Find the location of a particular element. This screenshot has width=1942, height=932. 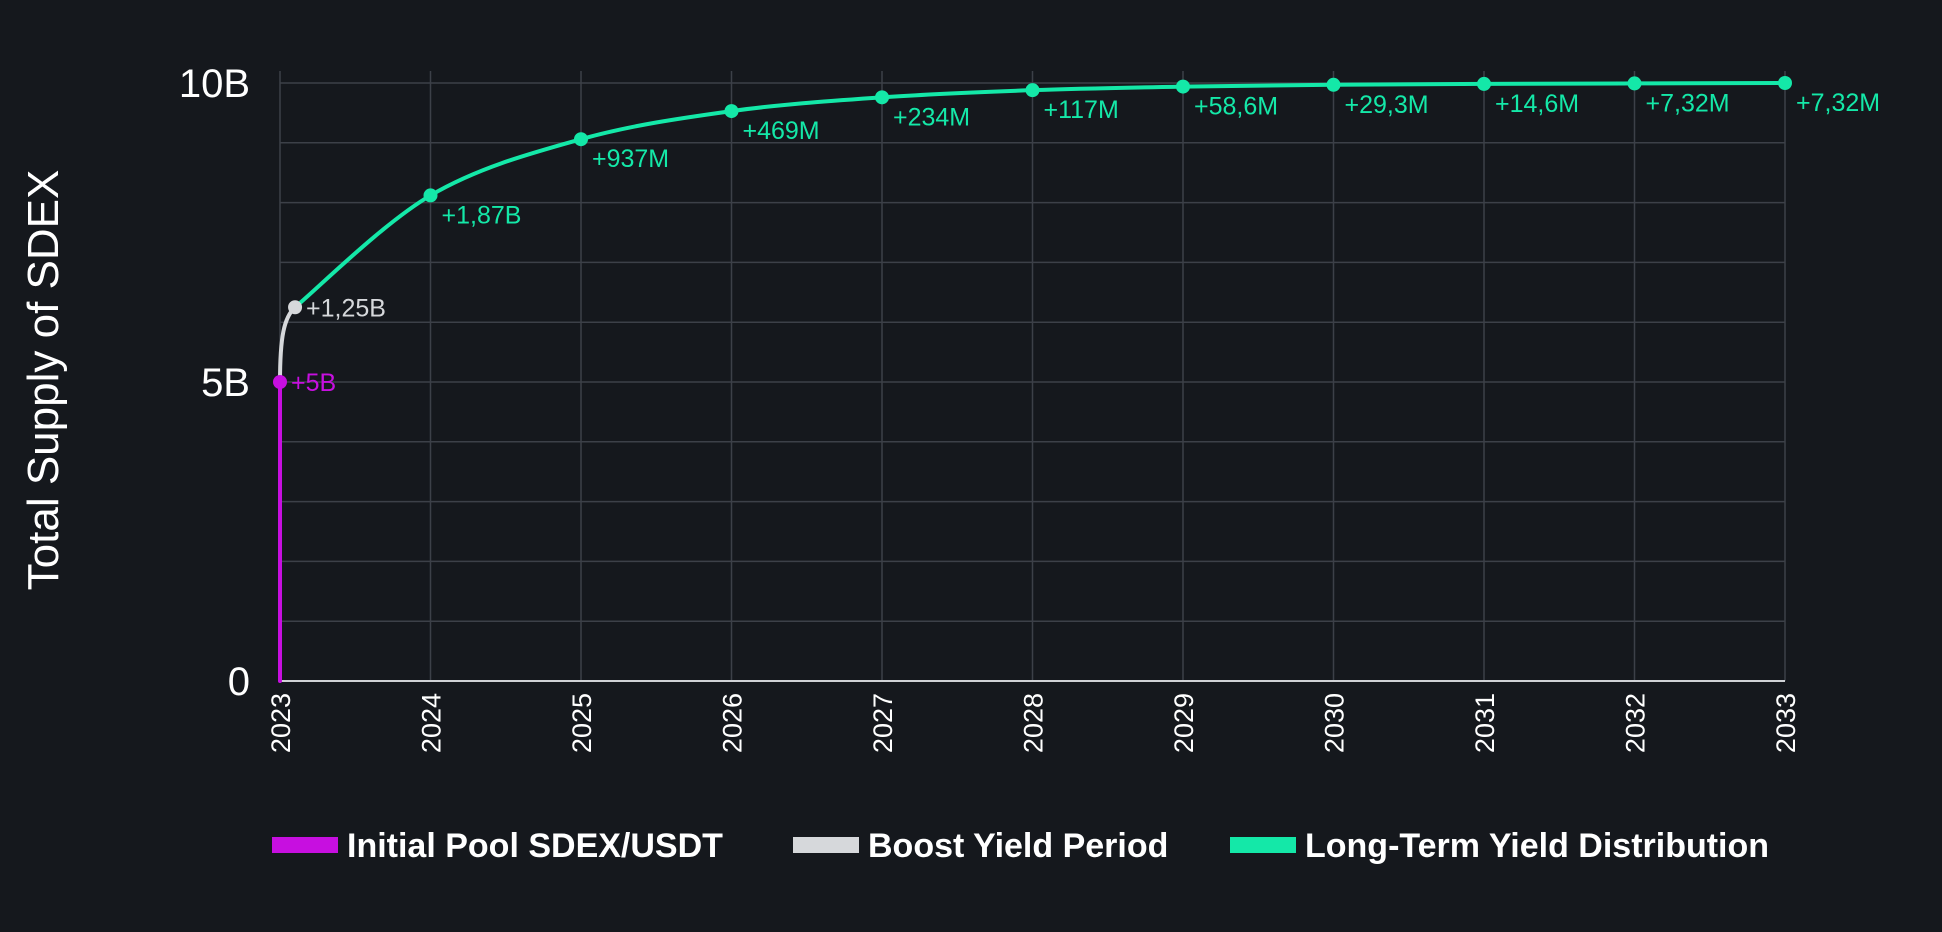

legend-label: Long-Term Yield Distribution is located at coordinates (1537, 846).